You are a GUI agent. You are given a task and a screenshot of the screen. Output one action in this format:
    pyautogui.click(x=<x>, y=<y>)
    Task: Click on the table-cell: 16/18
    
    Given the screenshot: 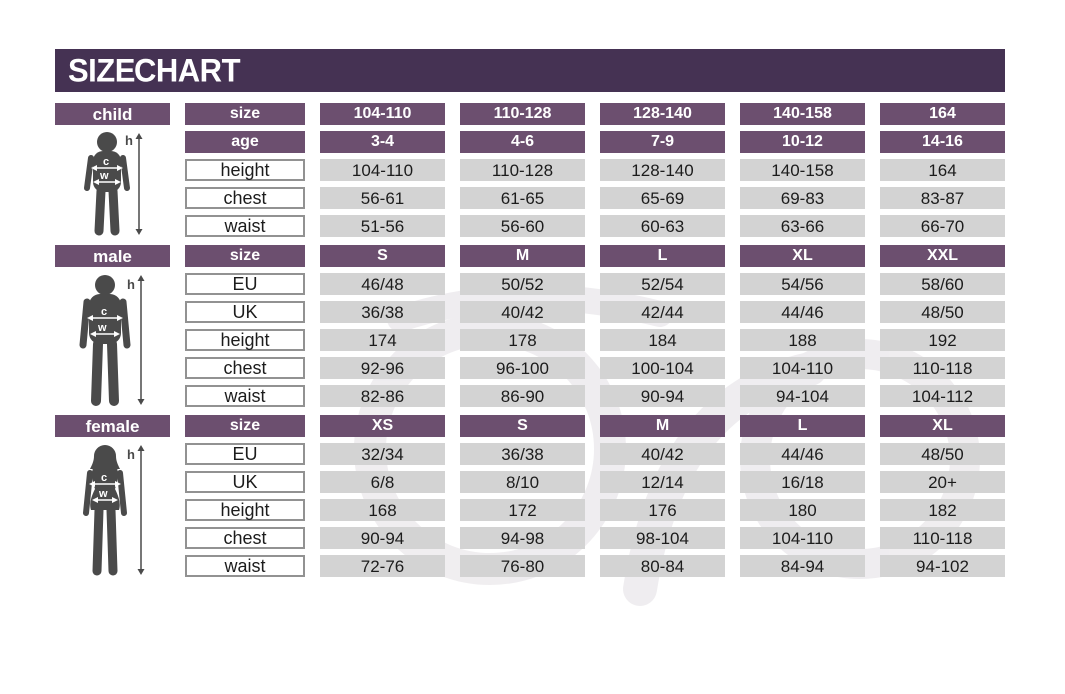 What is the action you would take?
    pyautogui.click(x=802, y=482)
    